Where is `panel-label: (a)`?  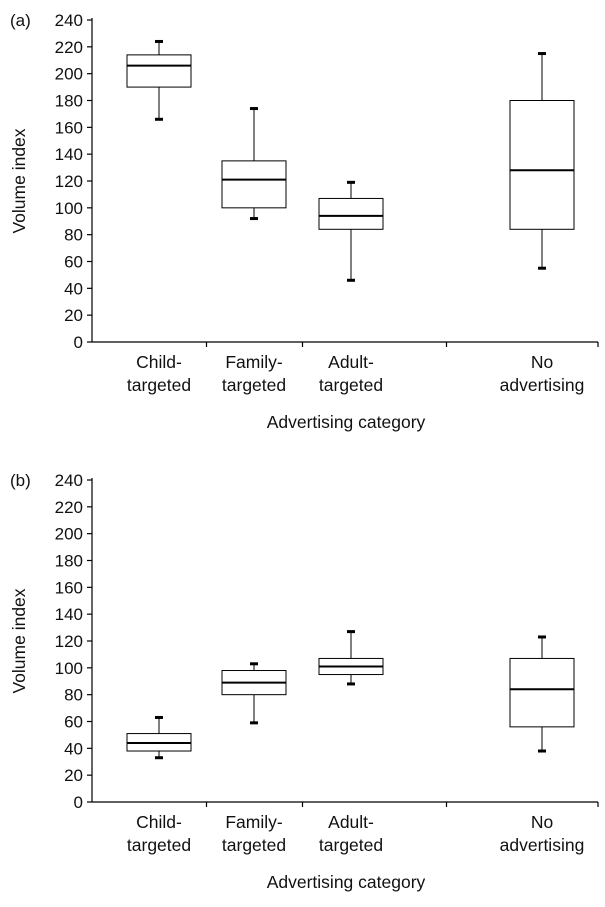 panel-label: (a) is located at coordinates (20, 20).